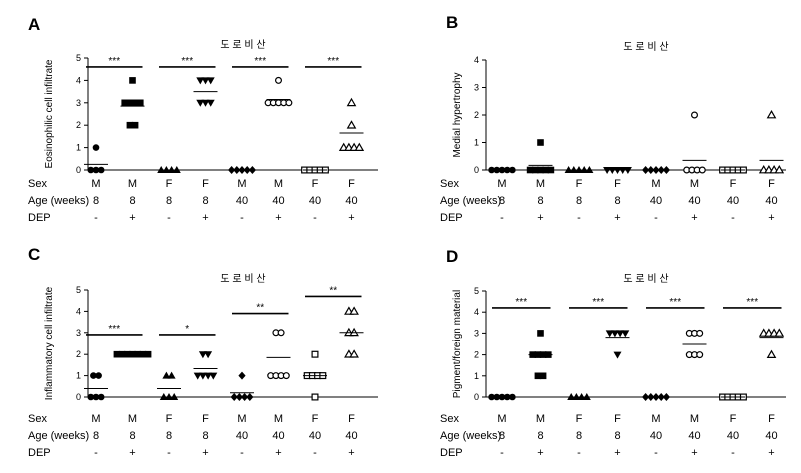 This screenshot has height=473, width=801. What do you see at coordinates (34, 254) in the screenshot?
I see `panel-label: C` at bounding box center [34, 254].